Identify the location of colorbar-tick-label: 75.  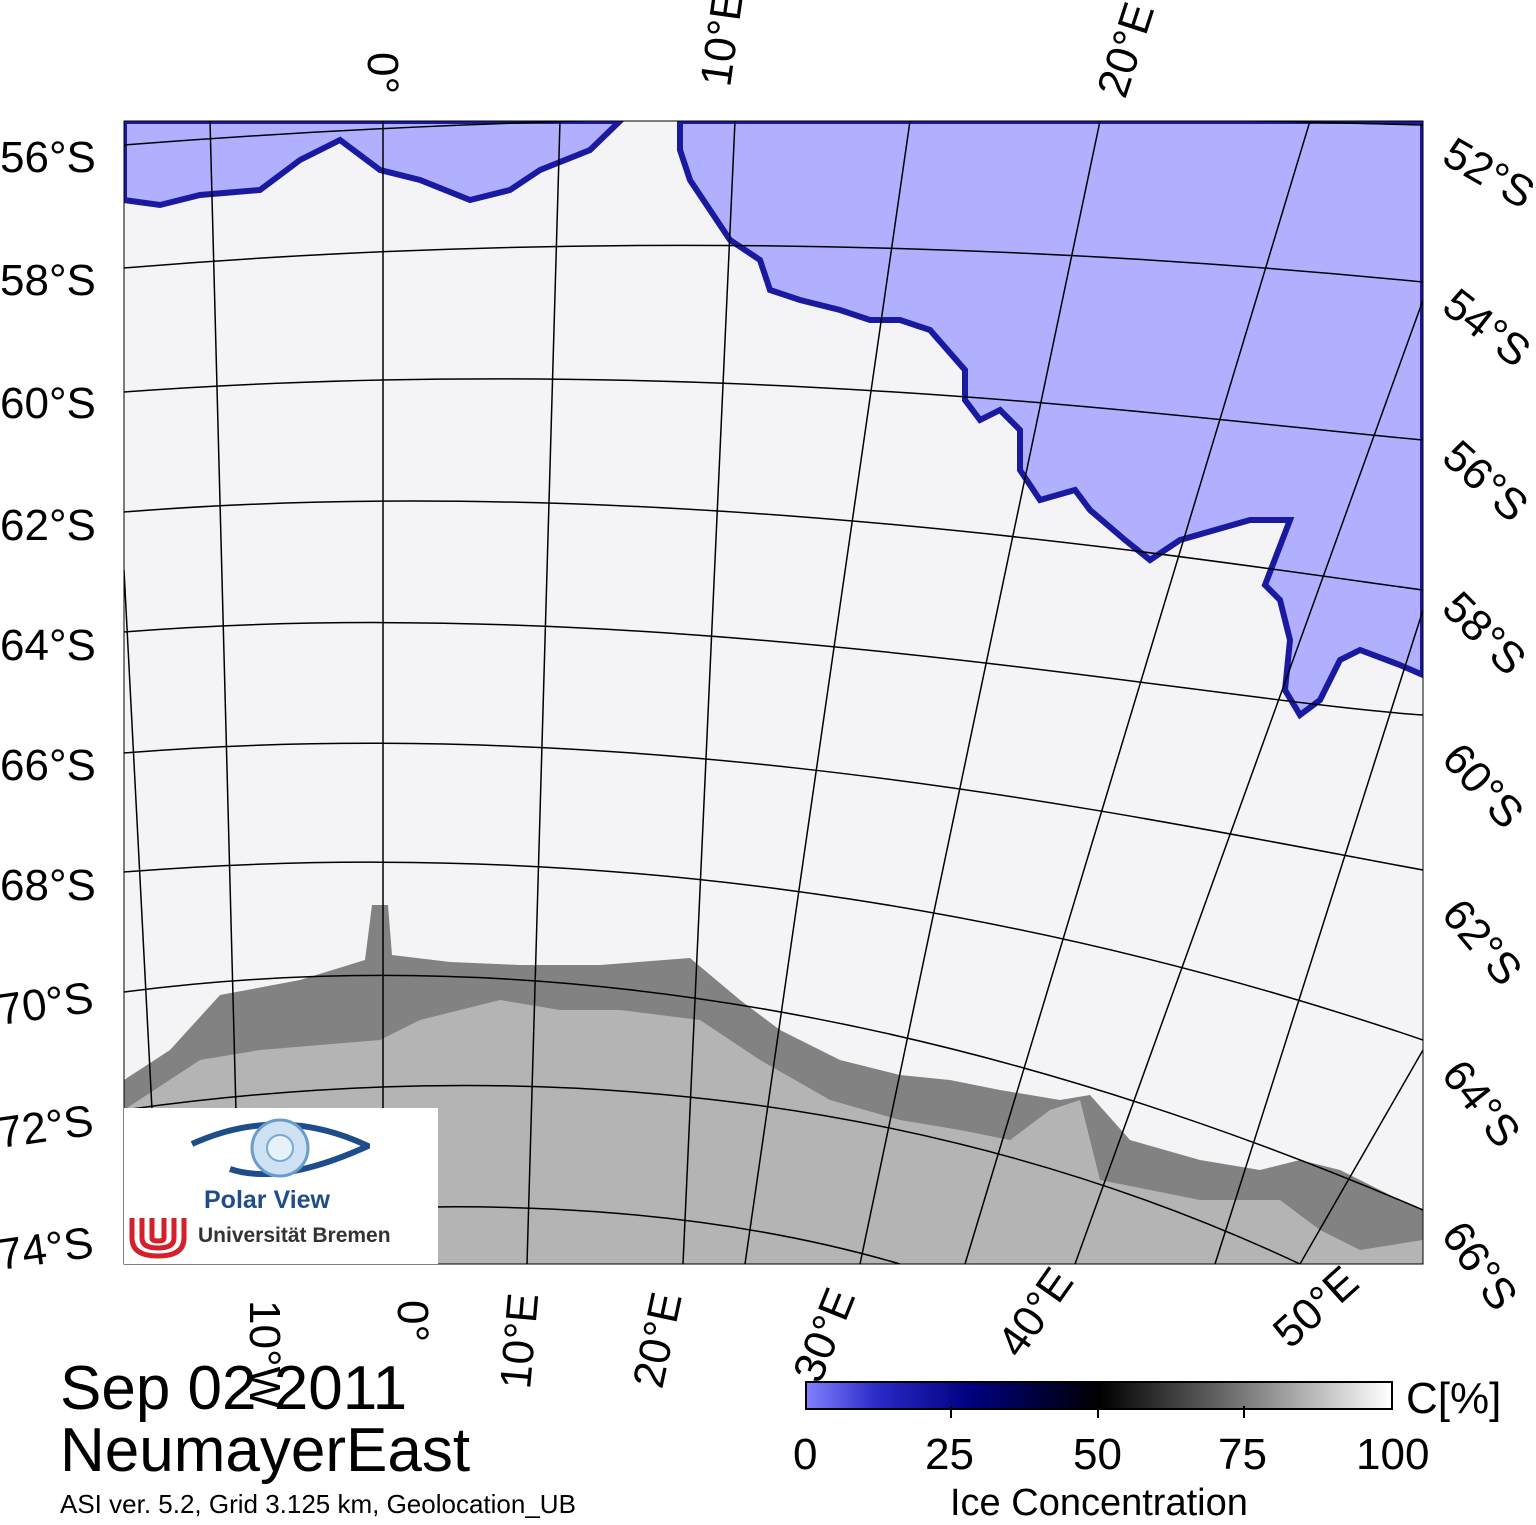
(1242, 1454).